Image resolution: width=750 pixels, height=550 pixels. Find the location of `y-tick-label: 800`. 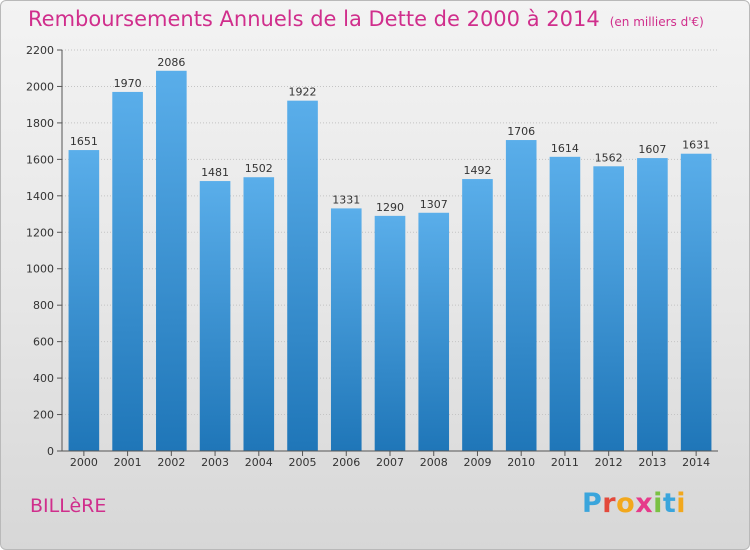

y-tick-label: 800 is located at coordinates (43, 305).